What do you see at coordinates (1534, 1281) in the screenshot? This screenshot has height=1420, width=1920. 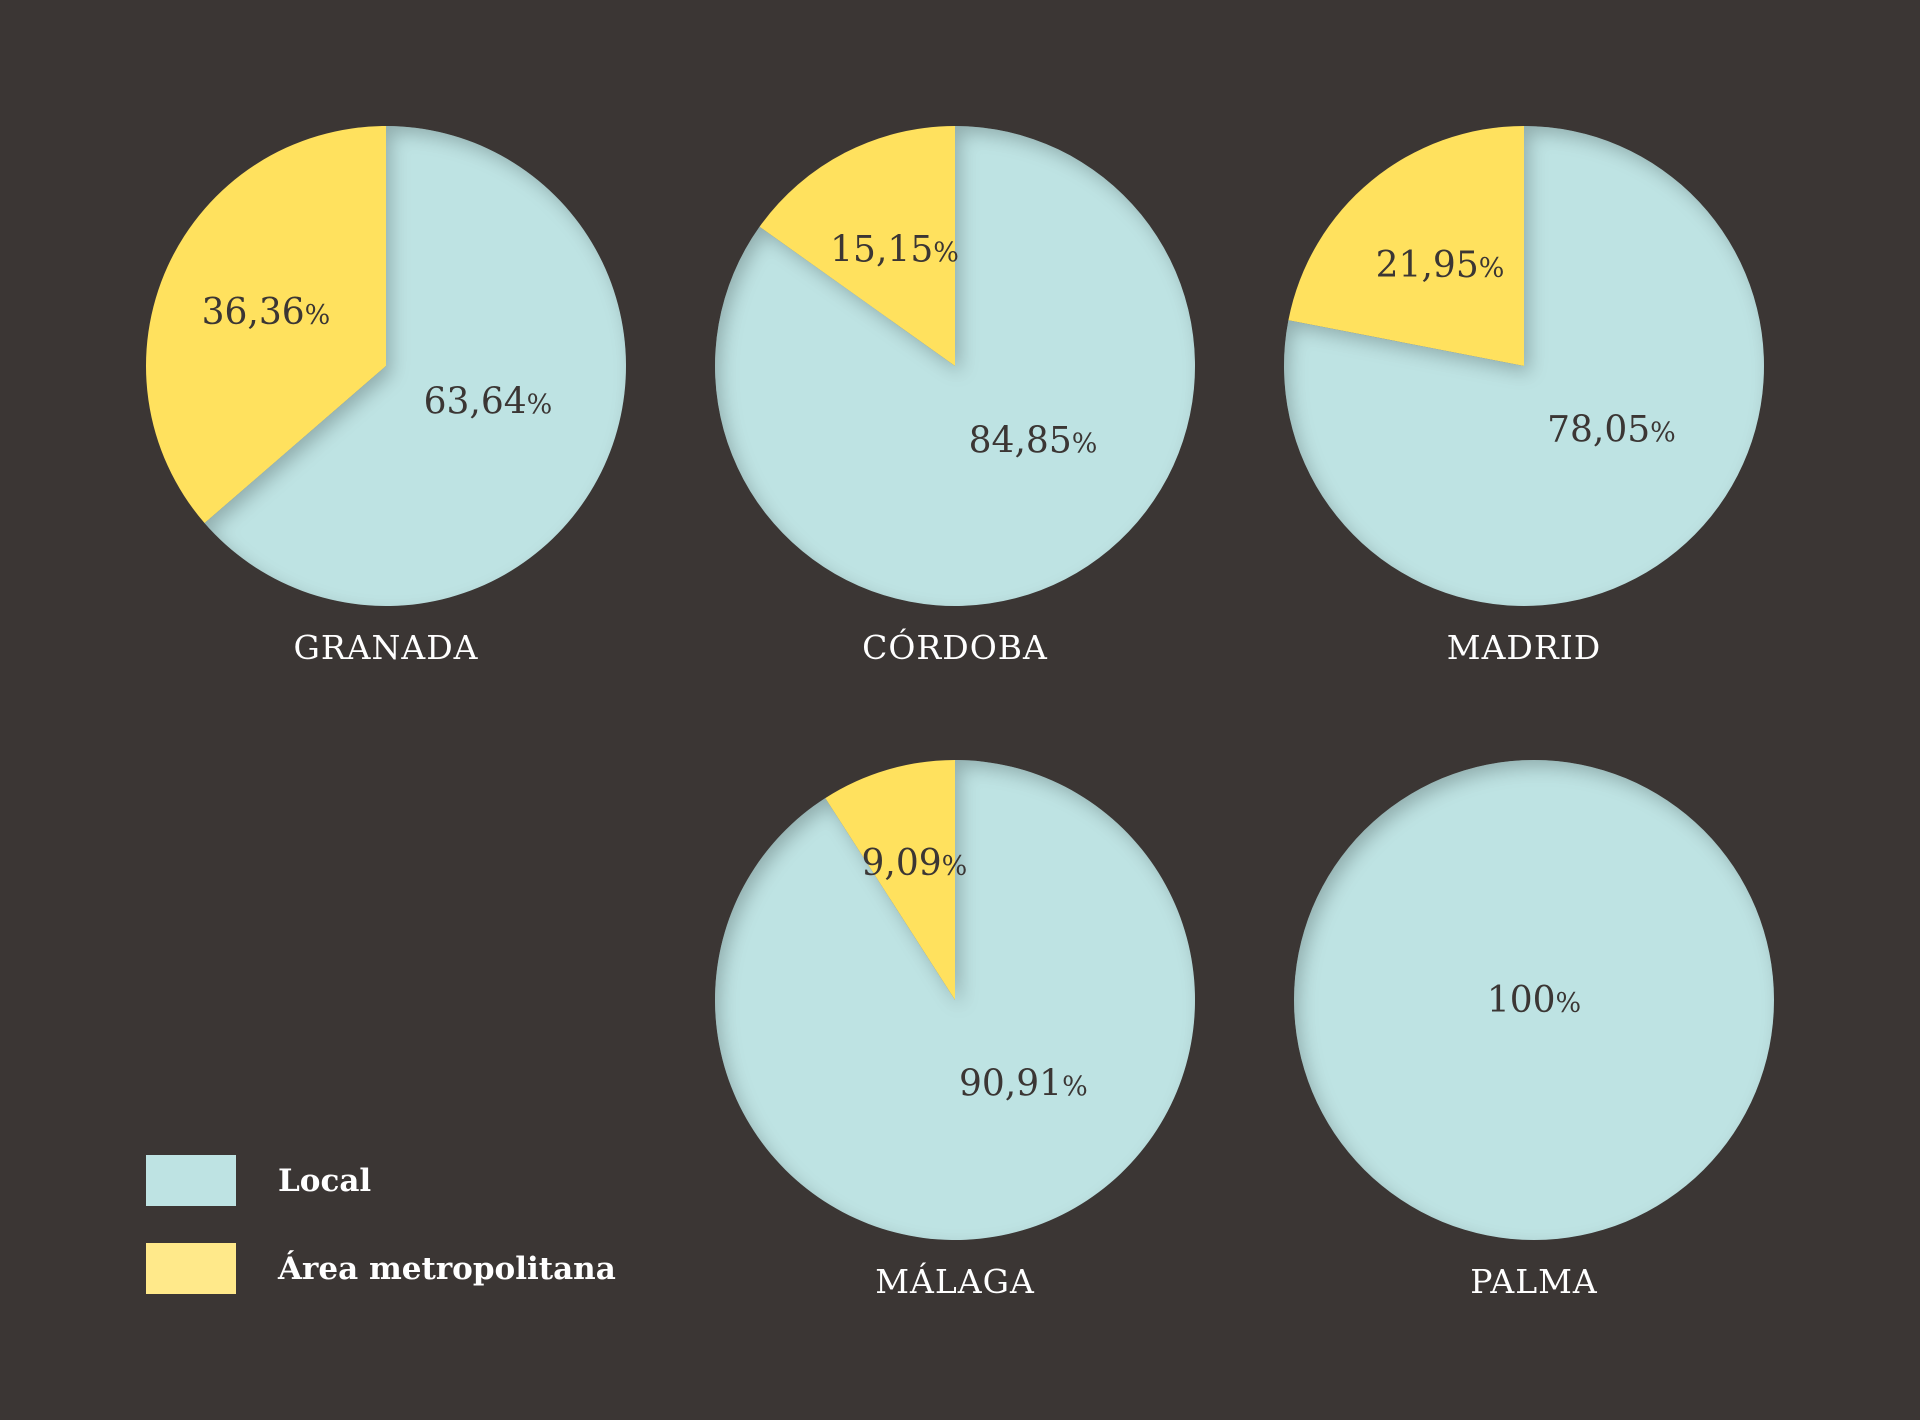 I see `city-label-palma: PALMA` at bounding box center [1534, 1281].